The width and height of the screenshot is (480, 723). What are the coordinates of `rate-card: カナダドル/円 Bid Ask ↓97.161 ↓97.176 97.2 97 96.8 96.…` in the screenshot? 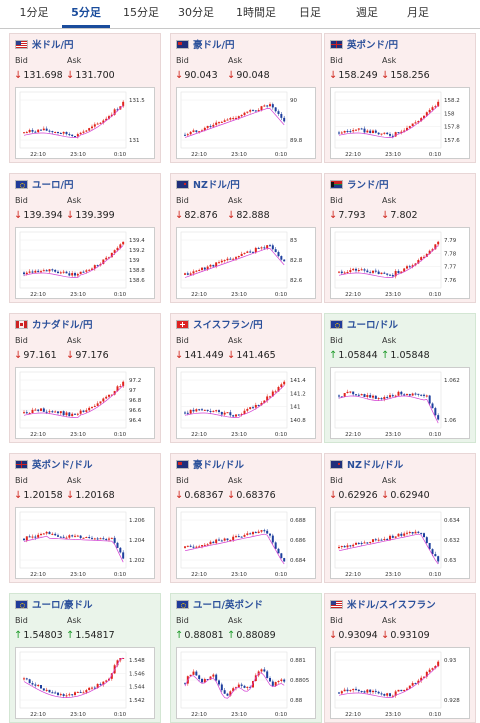 It's located at (85, 378).